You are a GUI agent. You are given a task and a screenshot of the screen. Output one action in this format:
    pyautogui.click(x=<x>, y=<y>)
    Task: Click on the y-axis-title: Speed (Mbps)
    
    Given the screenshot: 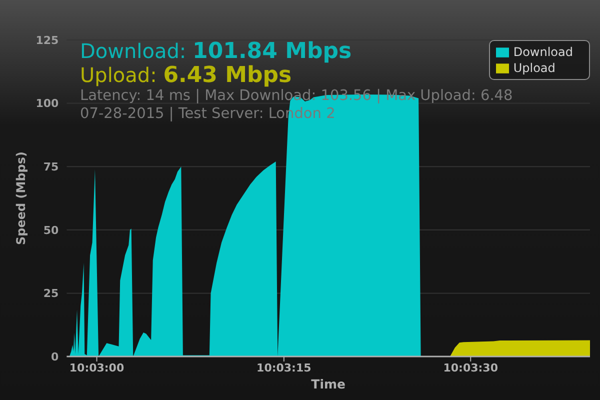 What is the action you would take?
    pyautogui.click(x=21, y=198)
    